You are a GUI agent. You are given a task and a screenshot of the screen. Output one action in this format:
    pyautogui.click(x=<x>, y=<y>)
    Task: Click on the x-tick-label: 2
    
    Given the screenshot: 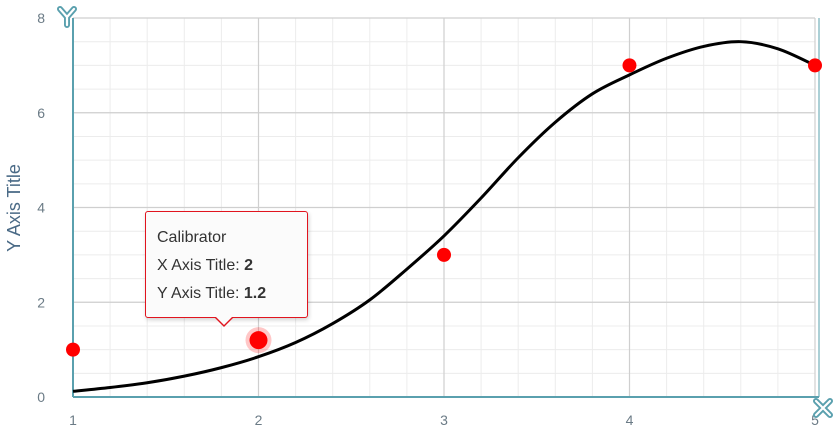 What is the action you would take?
    pyautogui.click(x=259, y=420)
    